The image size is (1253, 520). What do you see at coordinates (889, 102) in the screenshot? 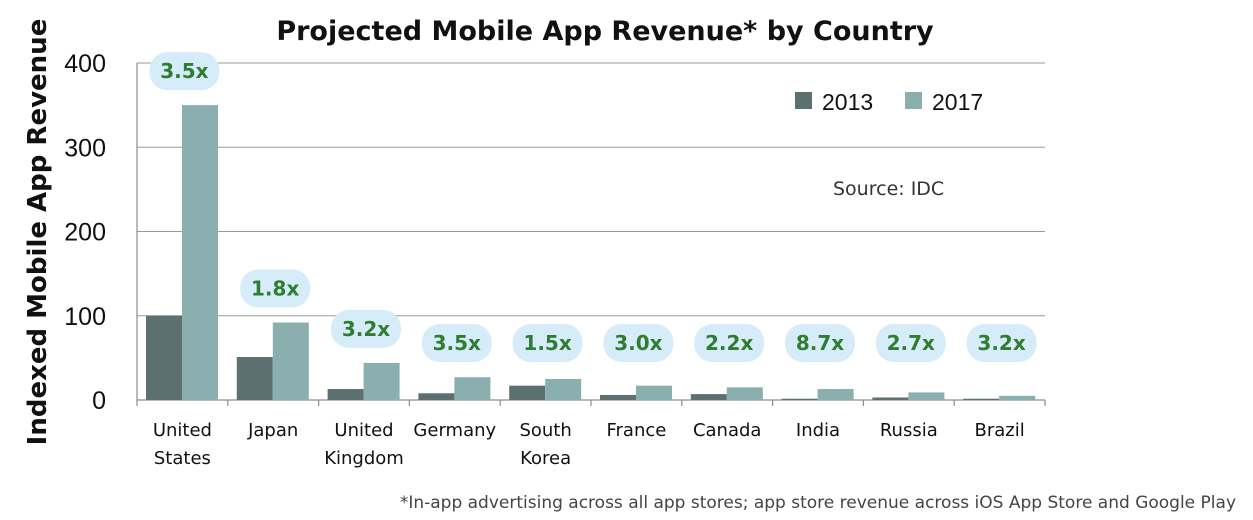
I see `legend: 2013 2017` at bounding box center [889, 102].